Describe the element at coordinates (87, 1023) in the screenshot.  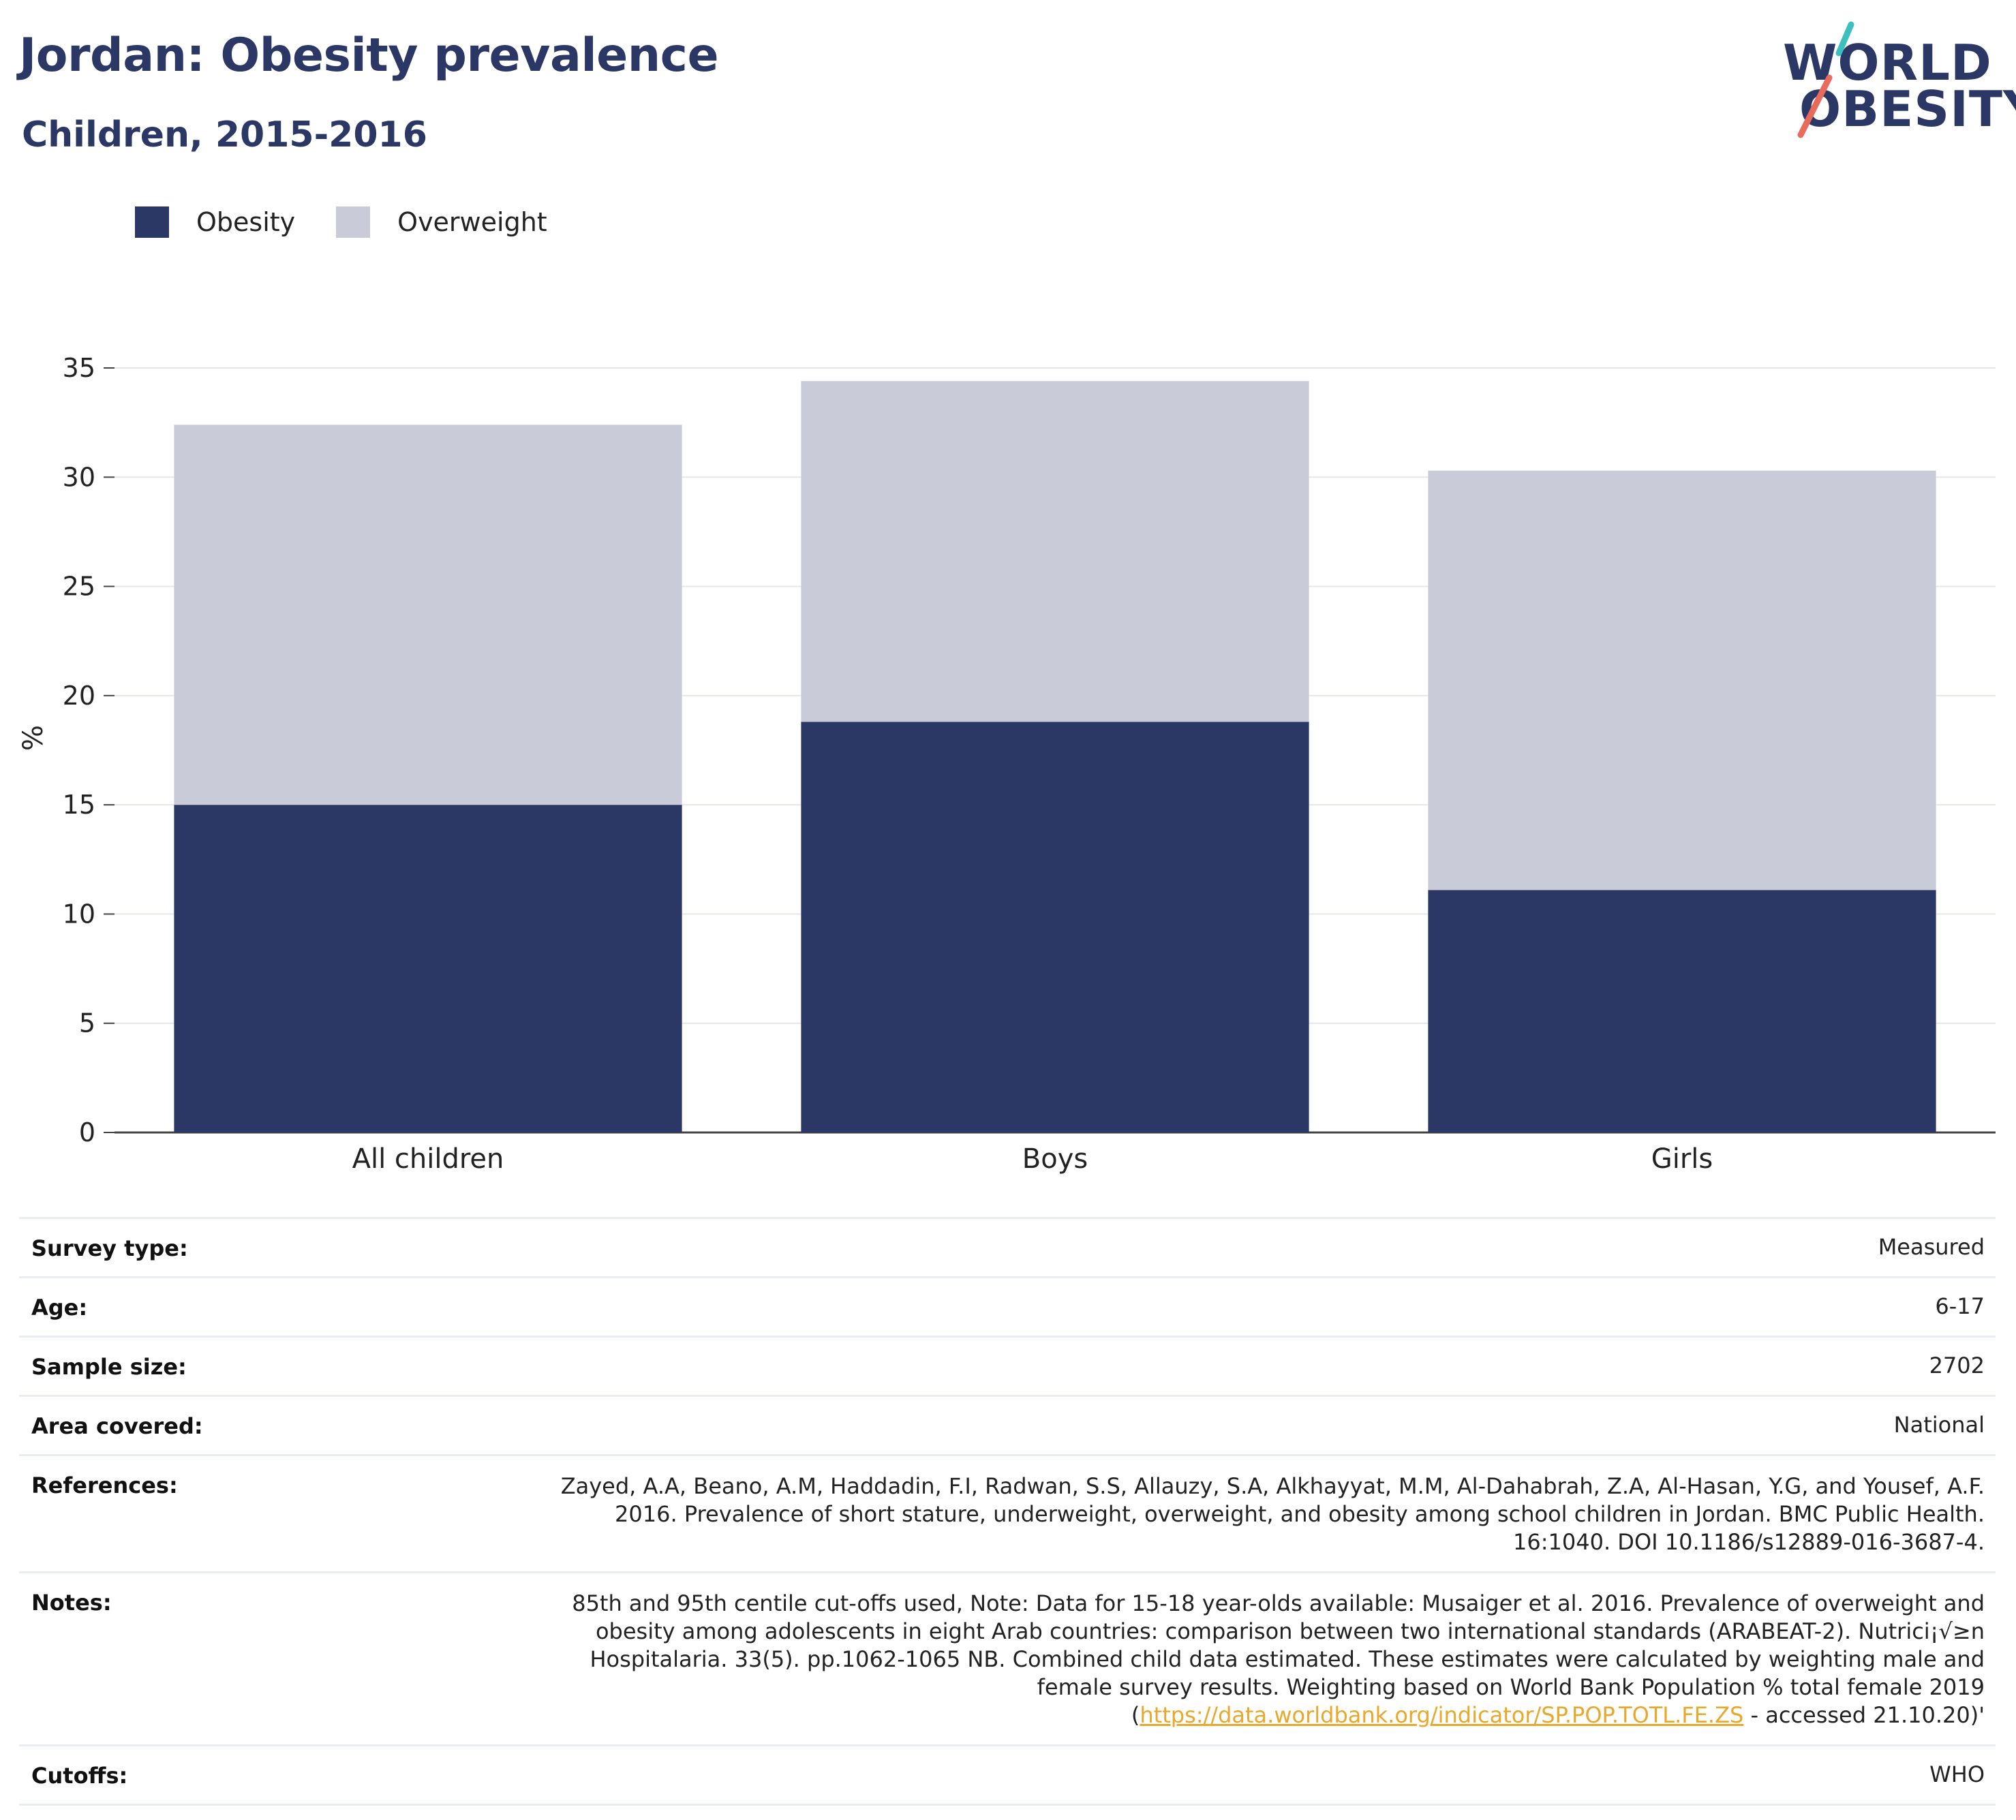
I see `y-tick-label: 5` at that location.